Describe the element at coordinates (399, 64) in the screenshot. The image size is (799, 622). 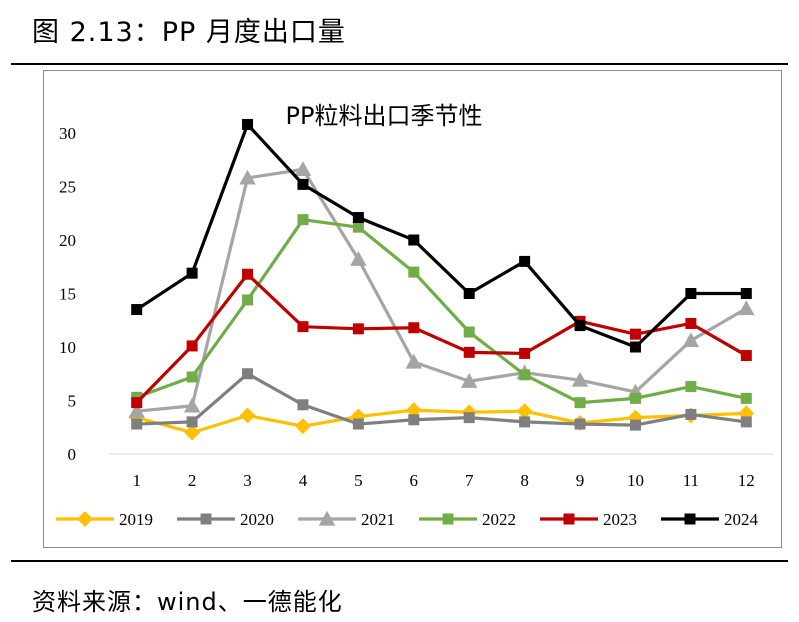
I see `top-rule` at that location.